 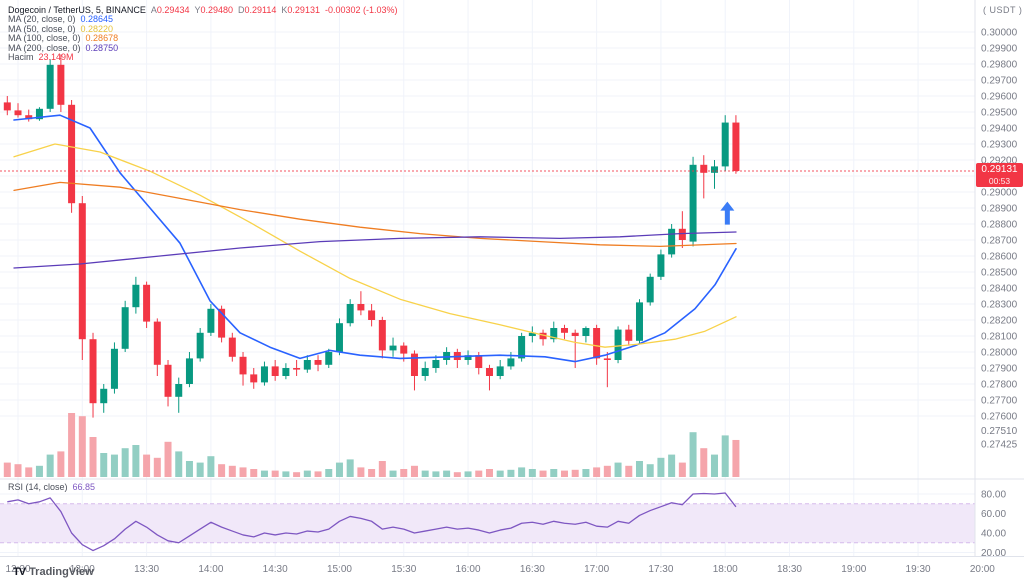 What do you see at coordinates (44, 38) in the screenshot?
I see `ma100-label: MA (100, close, 0)` at bounding box center [44, 38].